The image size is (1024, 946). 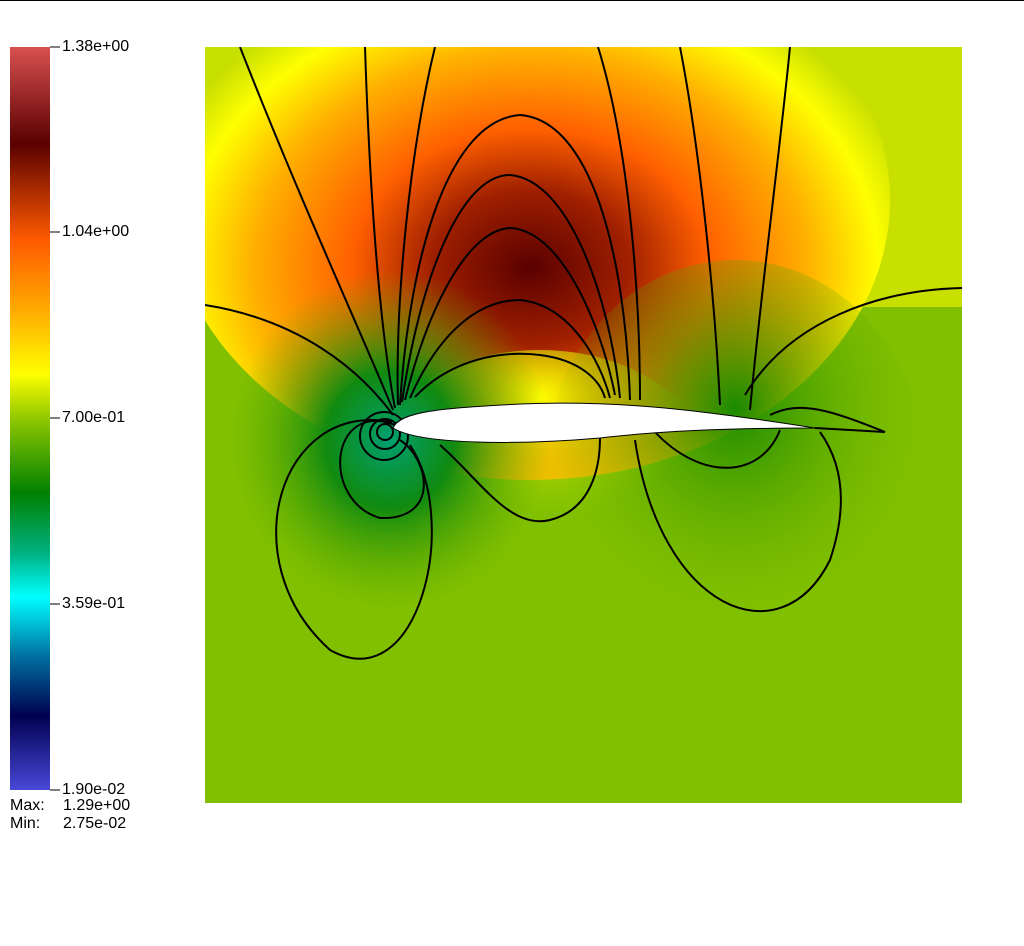 What do you see at coordinates (96, 805) in the screenshot?
I see `max-value: 1.29e+00` at bounding box center [96, 805].